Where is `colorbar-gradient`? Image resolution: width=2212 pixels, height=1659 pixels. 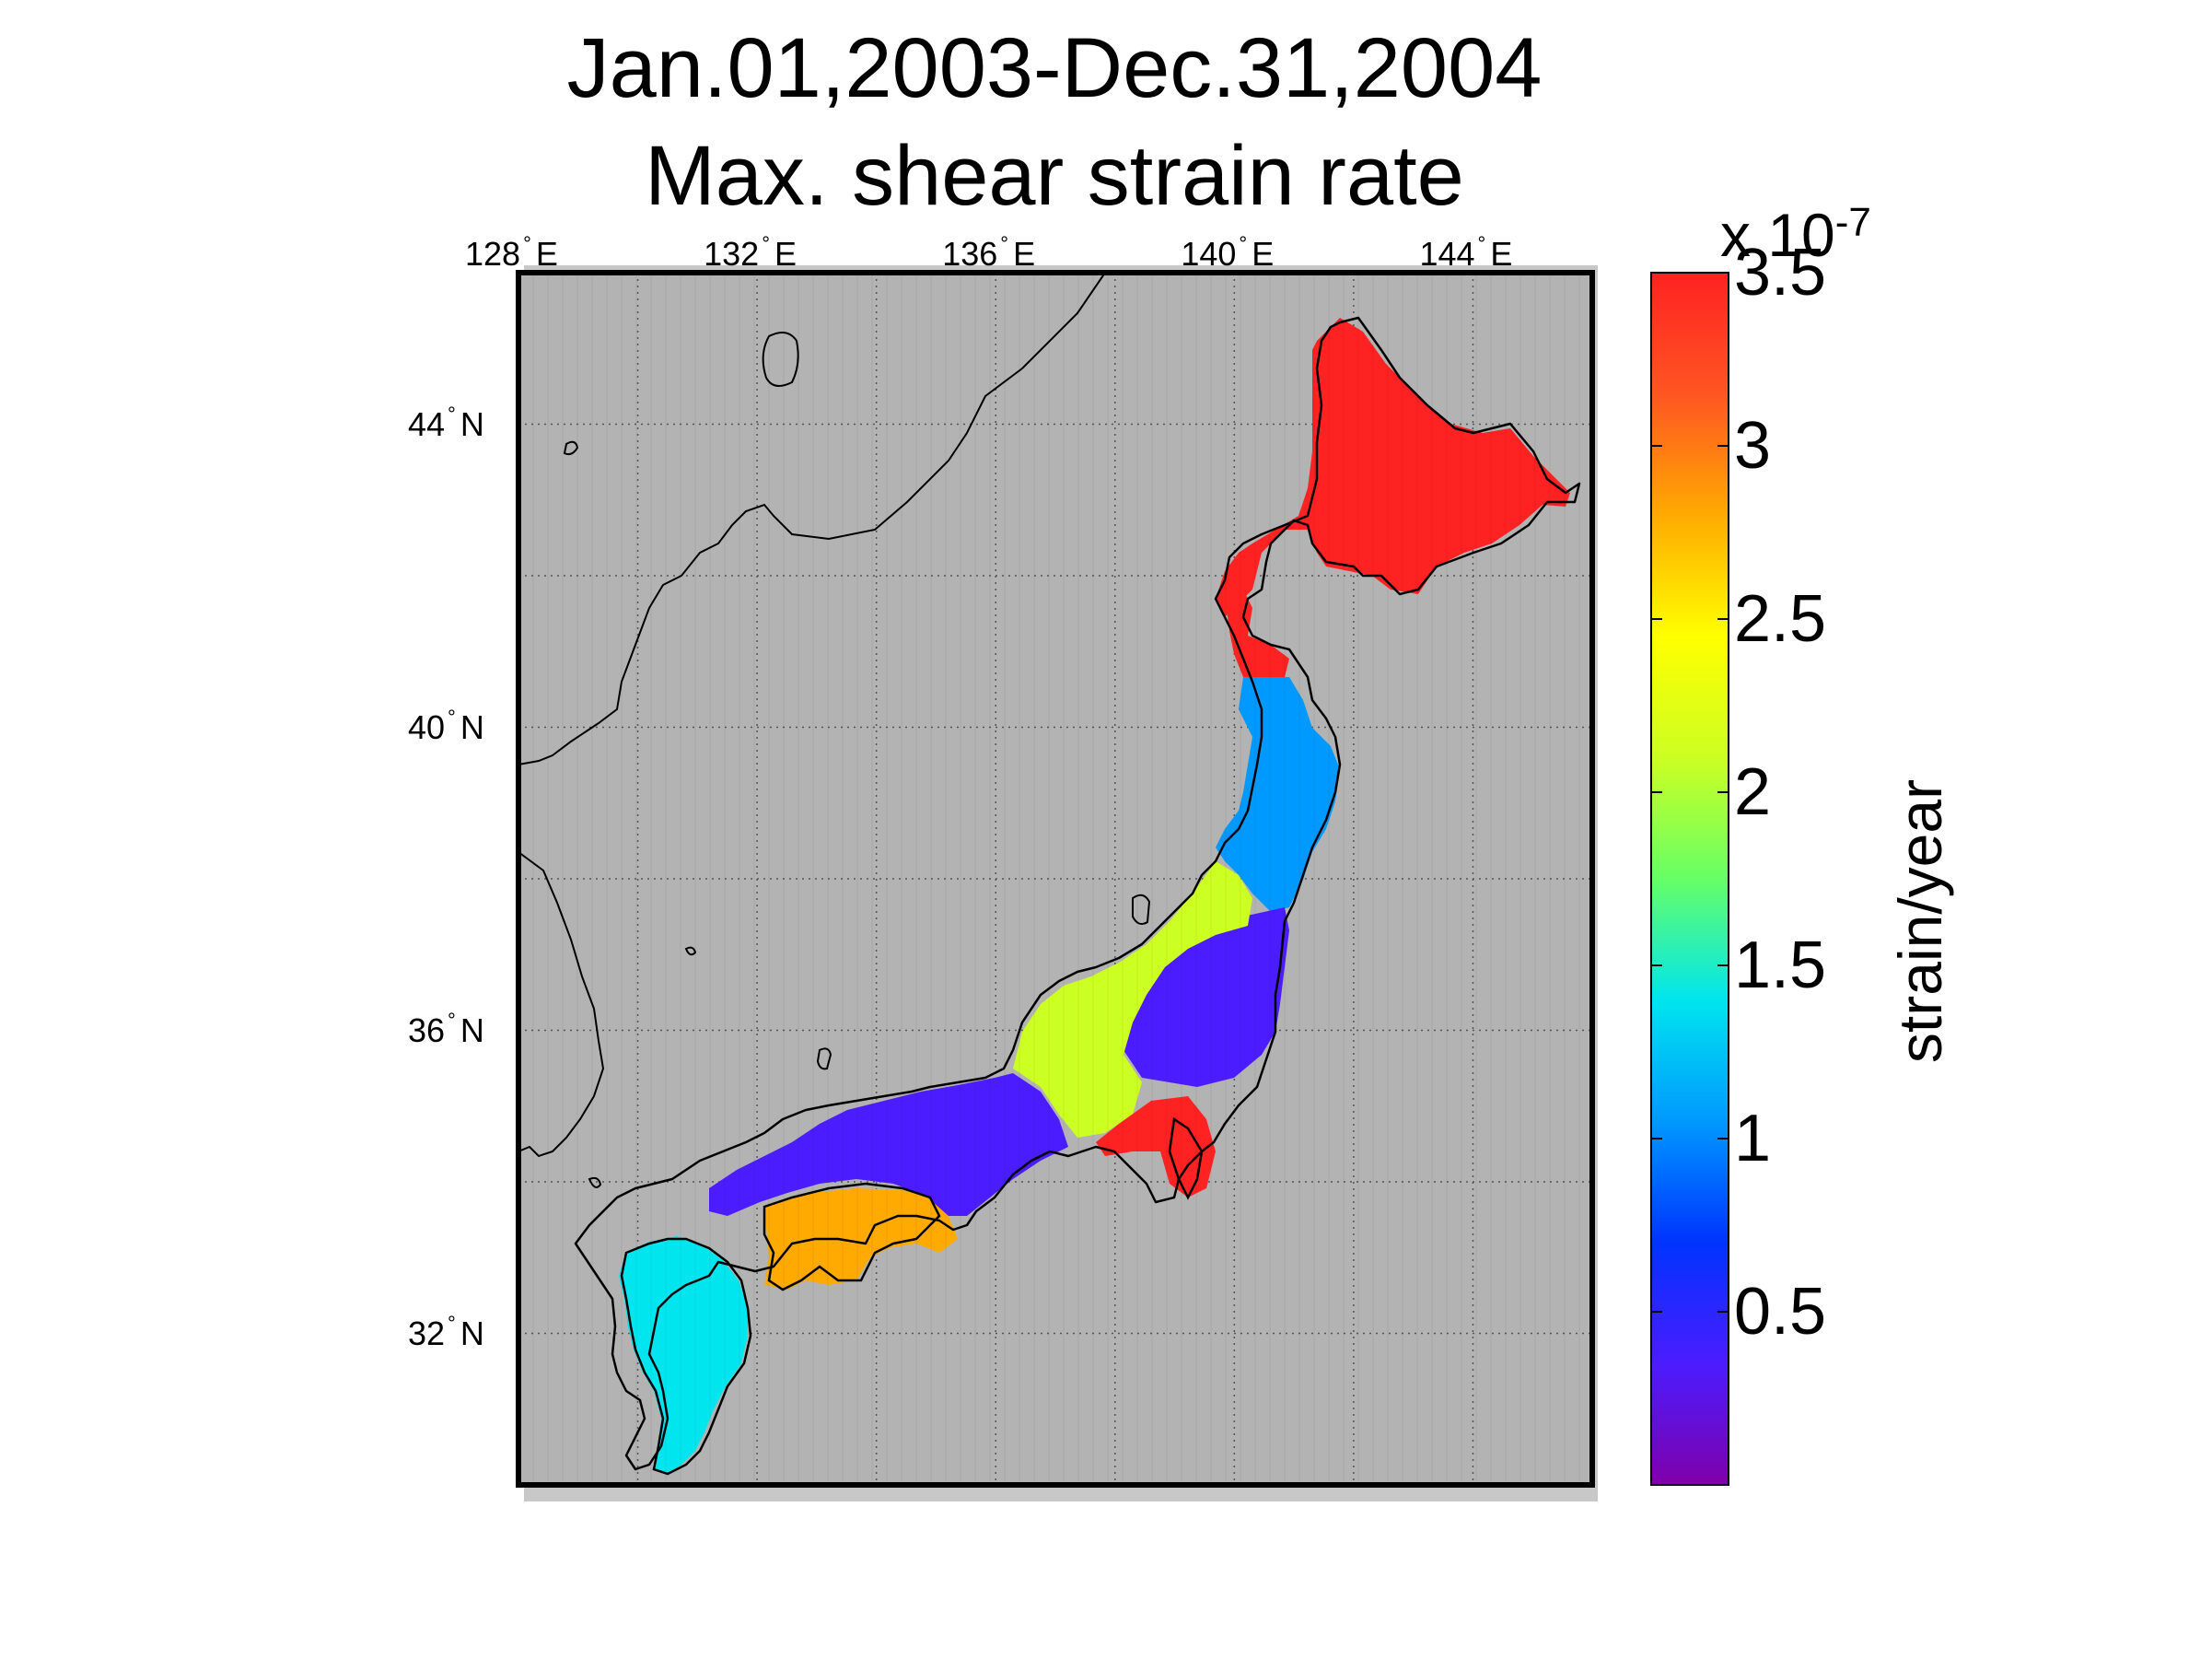
colorbar-gradient is located at coordinates (1690, 879).